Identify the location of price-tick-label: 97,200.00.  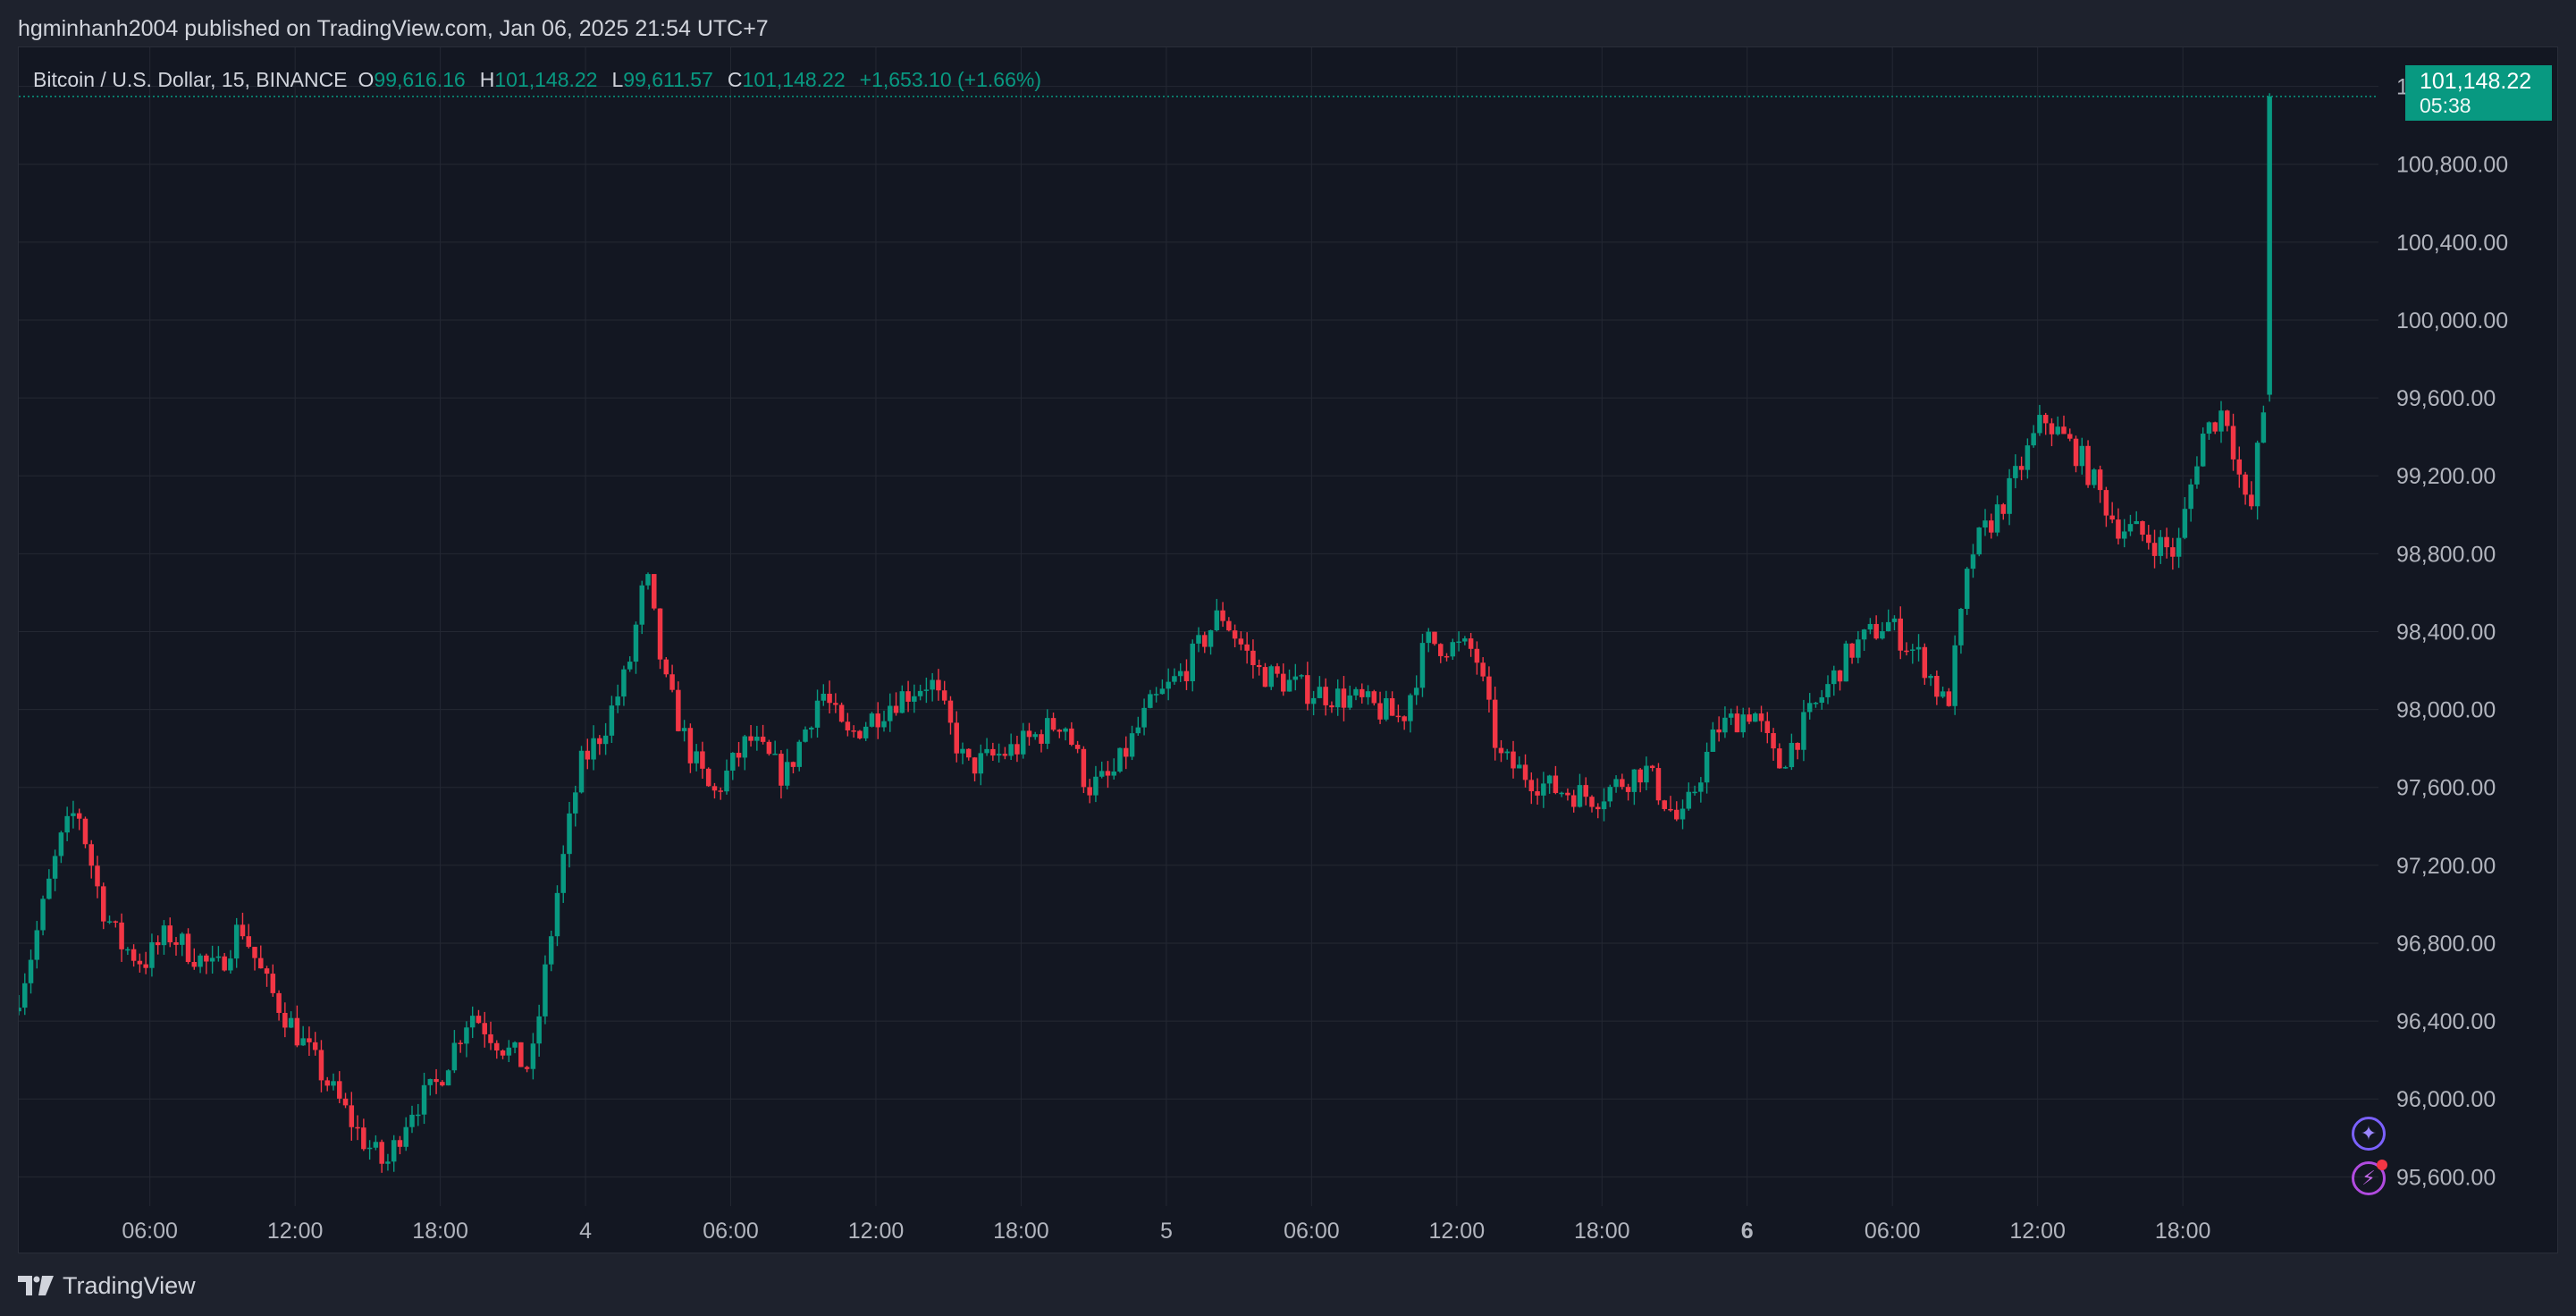
(2446, 866).